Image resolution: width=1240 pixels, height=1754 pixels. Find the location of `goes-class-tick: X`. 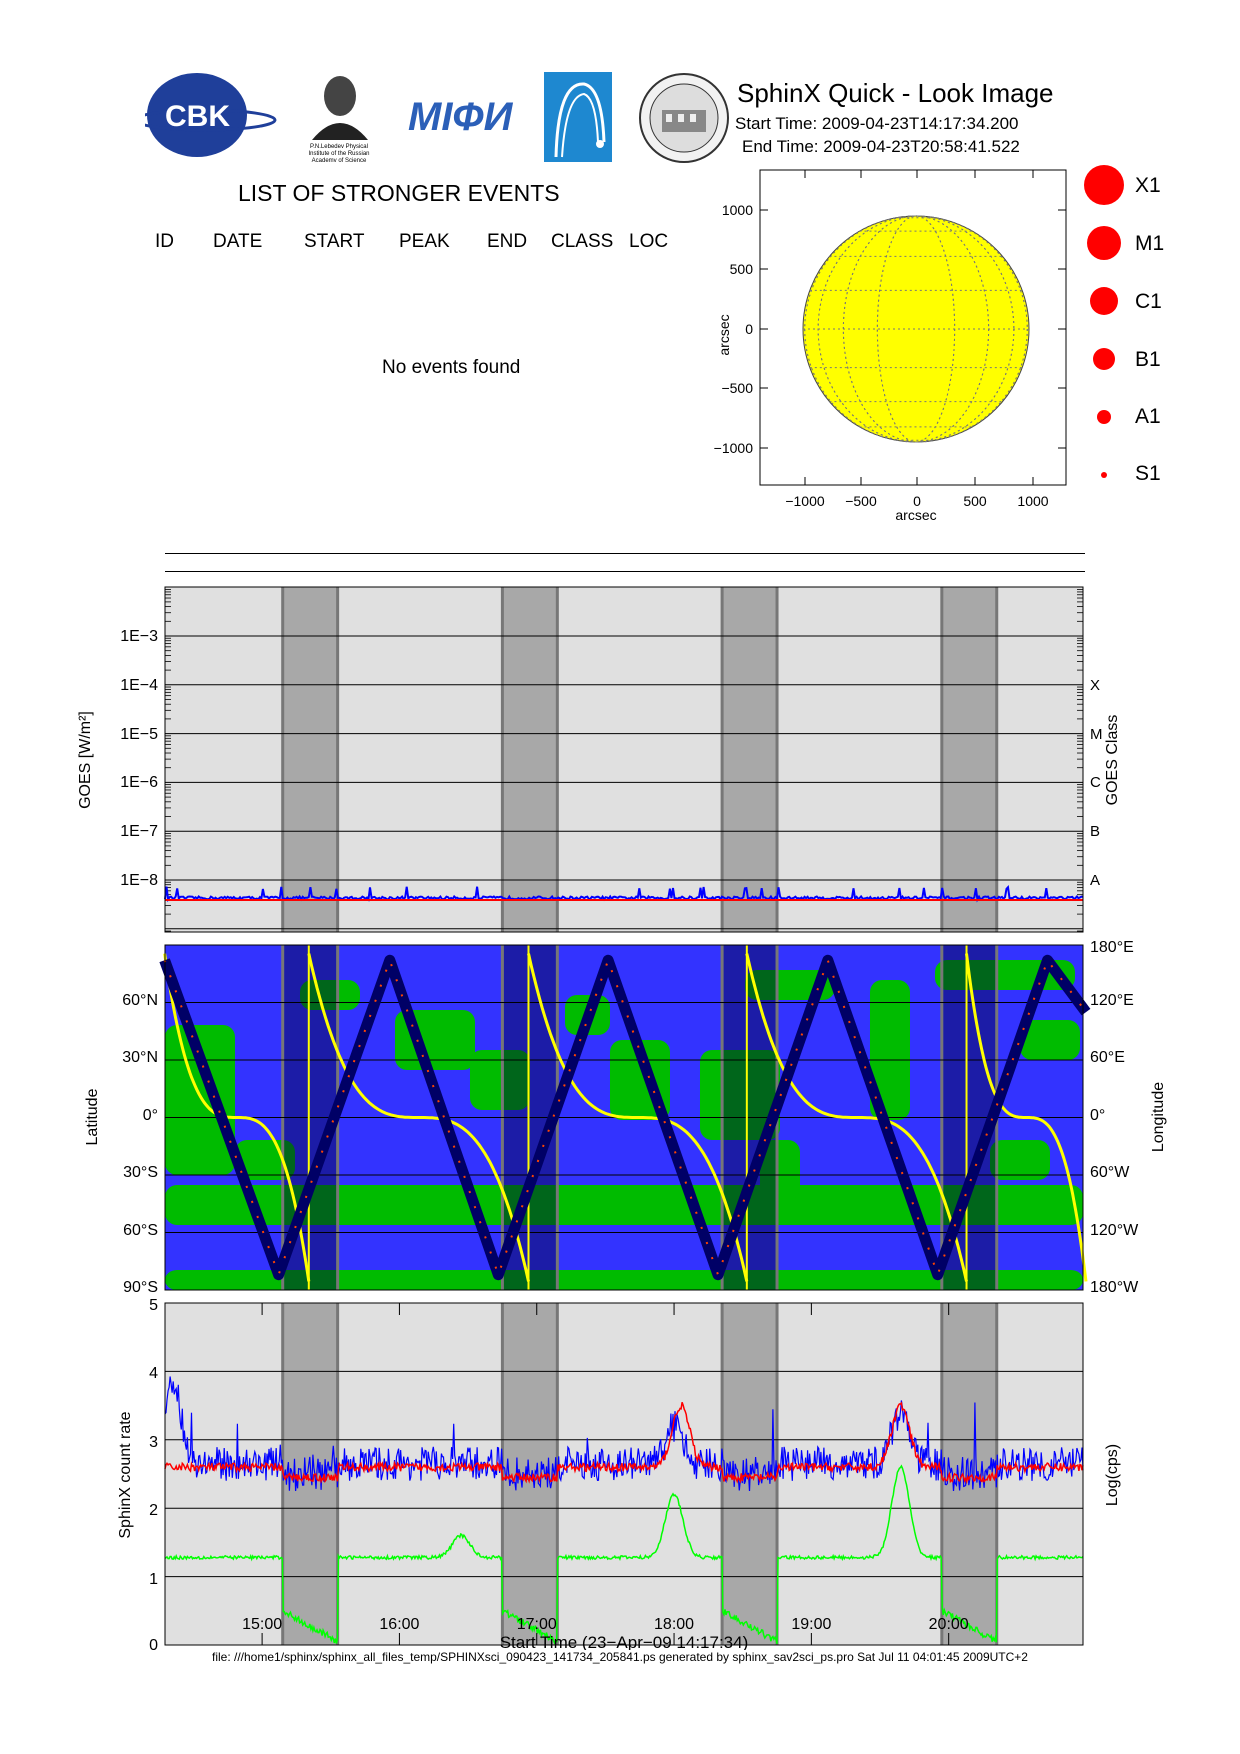

goes-class-tick: X is located at coordinates (1095, 685).